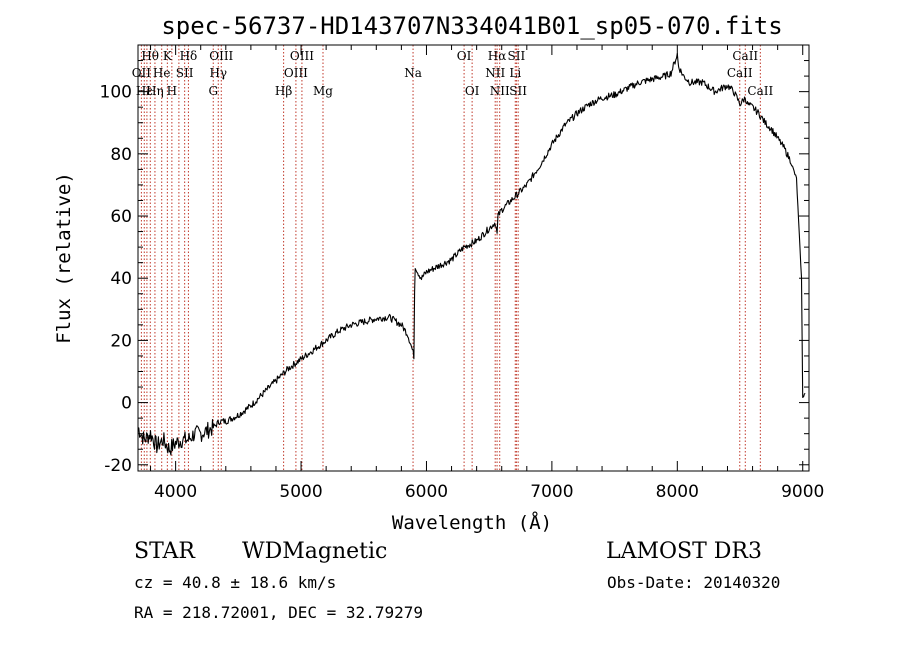  What do you see at coordinates (413, 73) in the screenshot?
I see `annotation-label: Na` at bounding box center [413, 73].